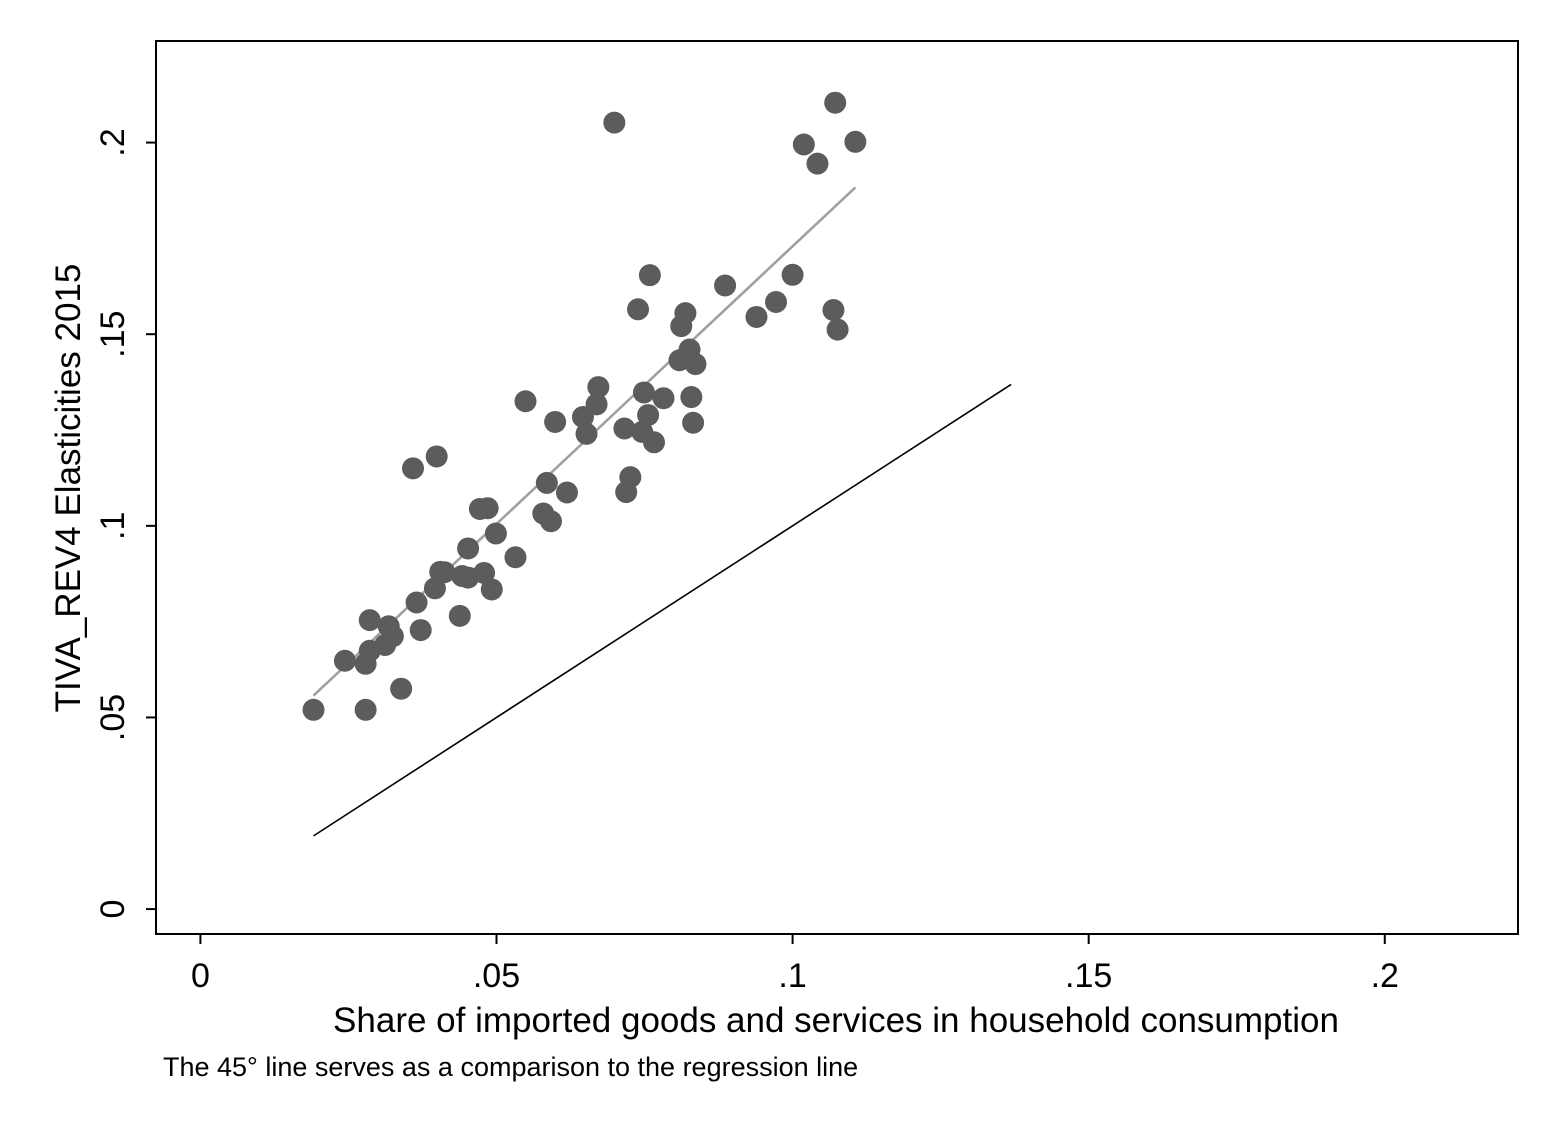 This screenshot has width=1560, height=1134. I want to click on x-tick-label: .1, so click(792, 976).